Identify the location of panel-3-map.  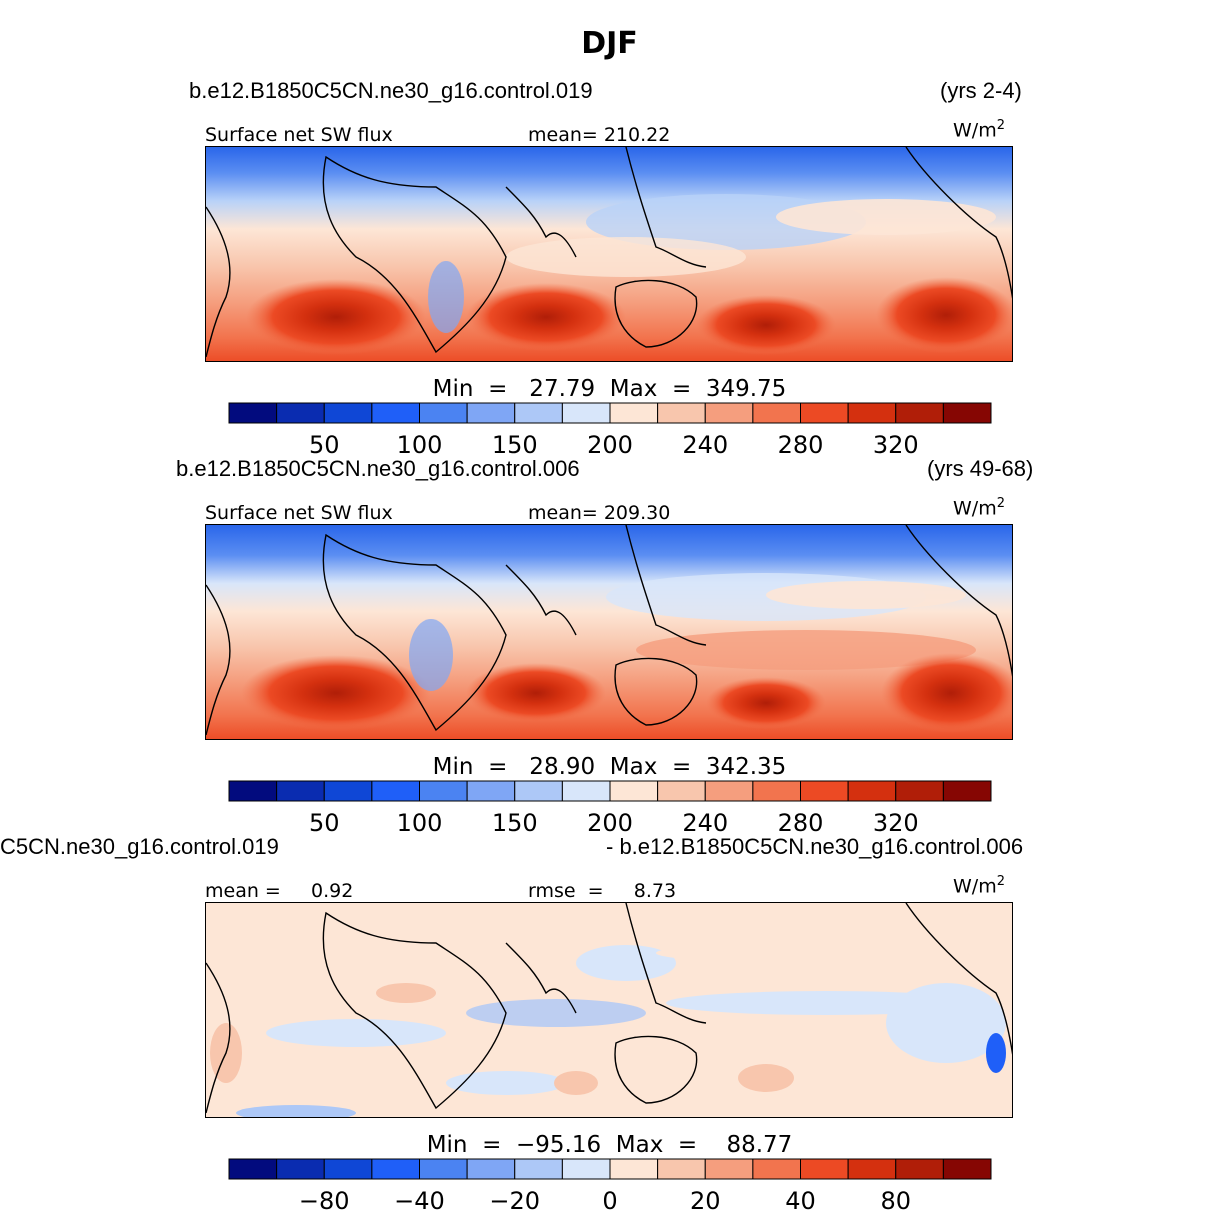
(609, 1010).